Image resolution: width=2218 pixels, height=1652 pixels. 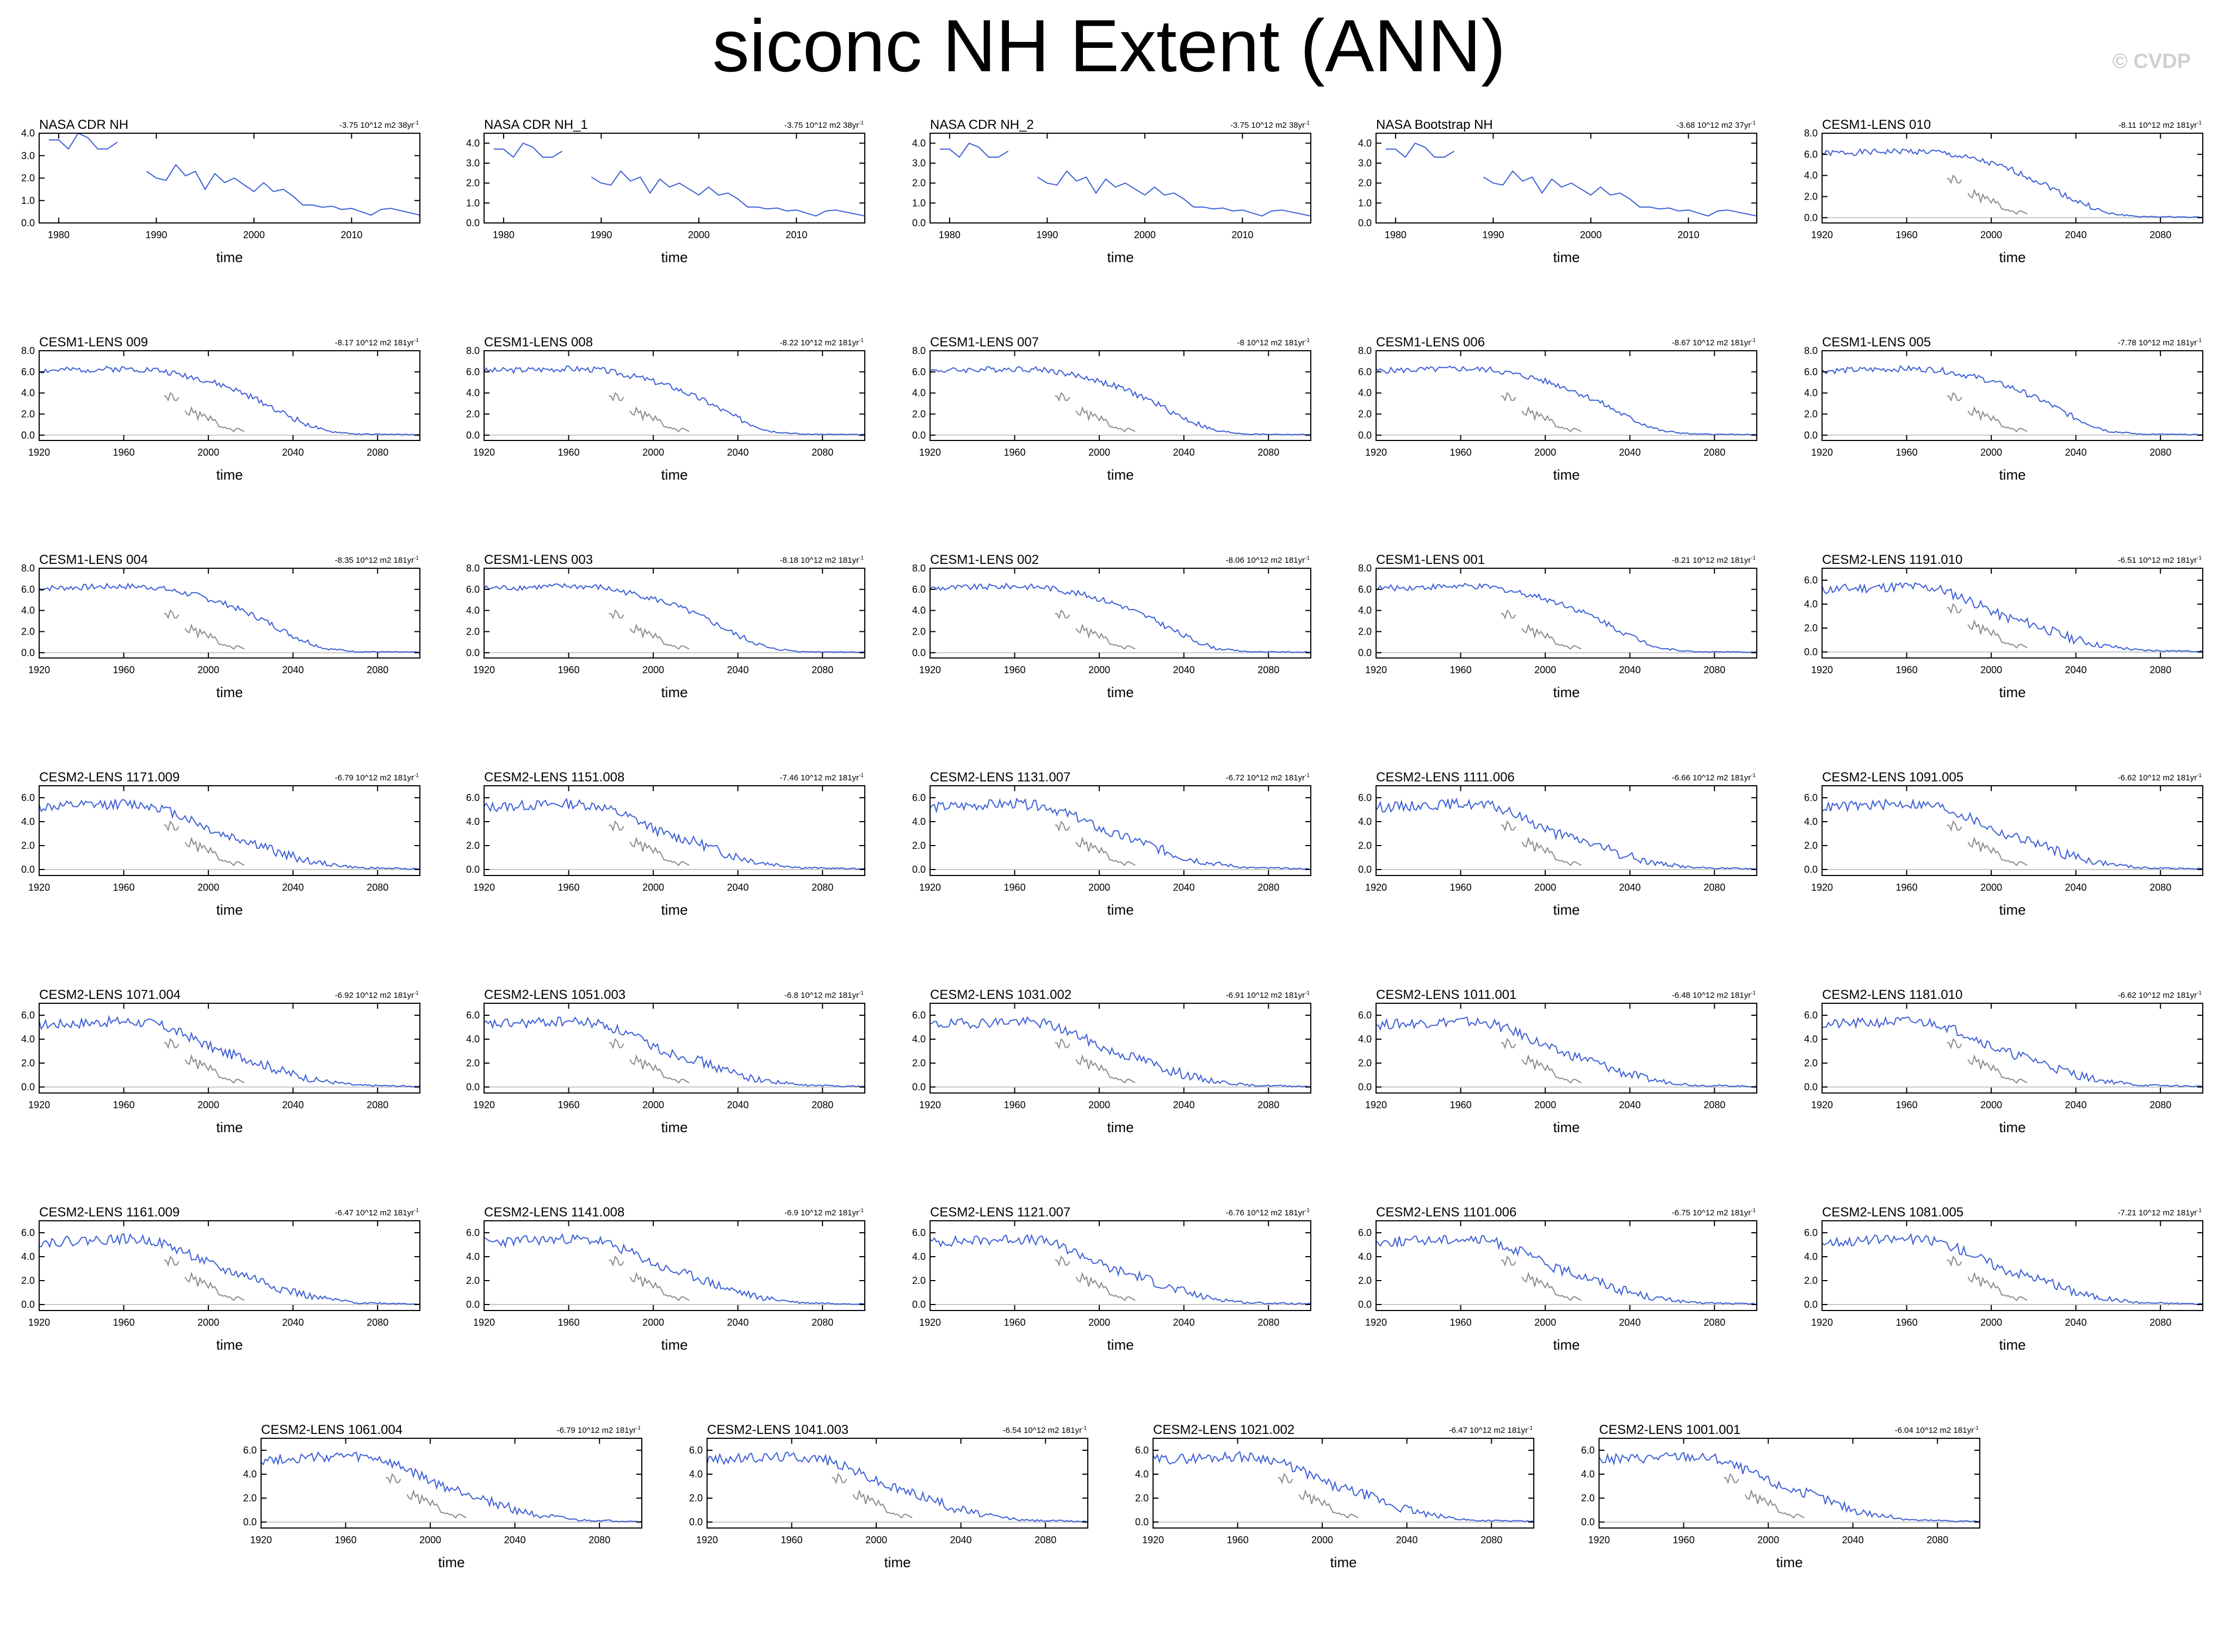 What do you see at coordinates (984, 342) in the screenshot?
I see `panel-title: CESM1-LENS 007` at bounding box center [984, 342].